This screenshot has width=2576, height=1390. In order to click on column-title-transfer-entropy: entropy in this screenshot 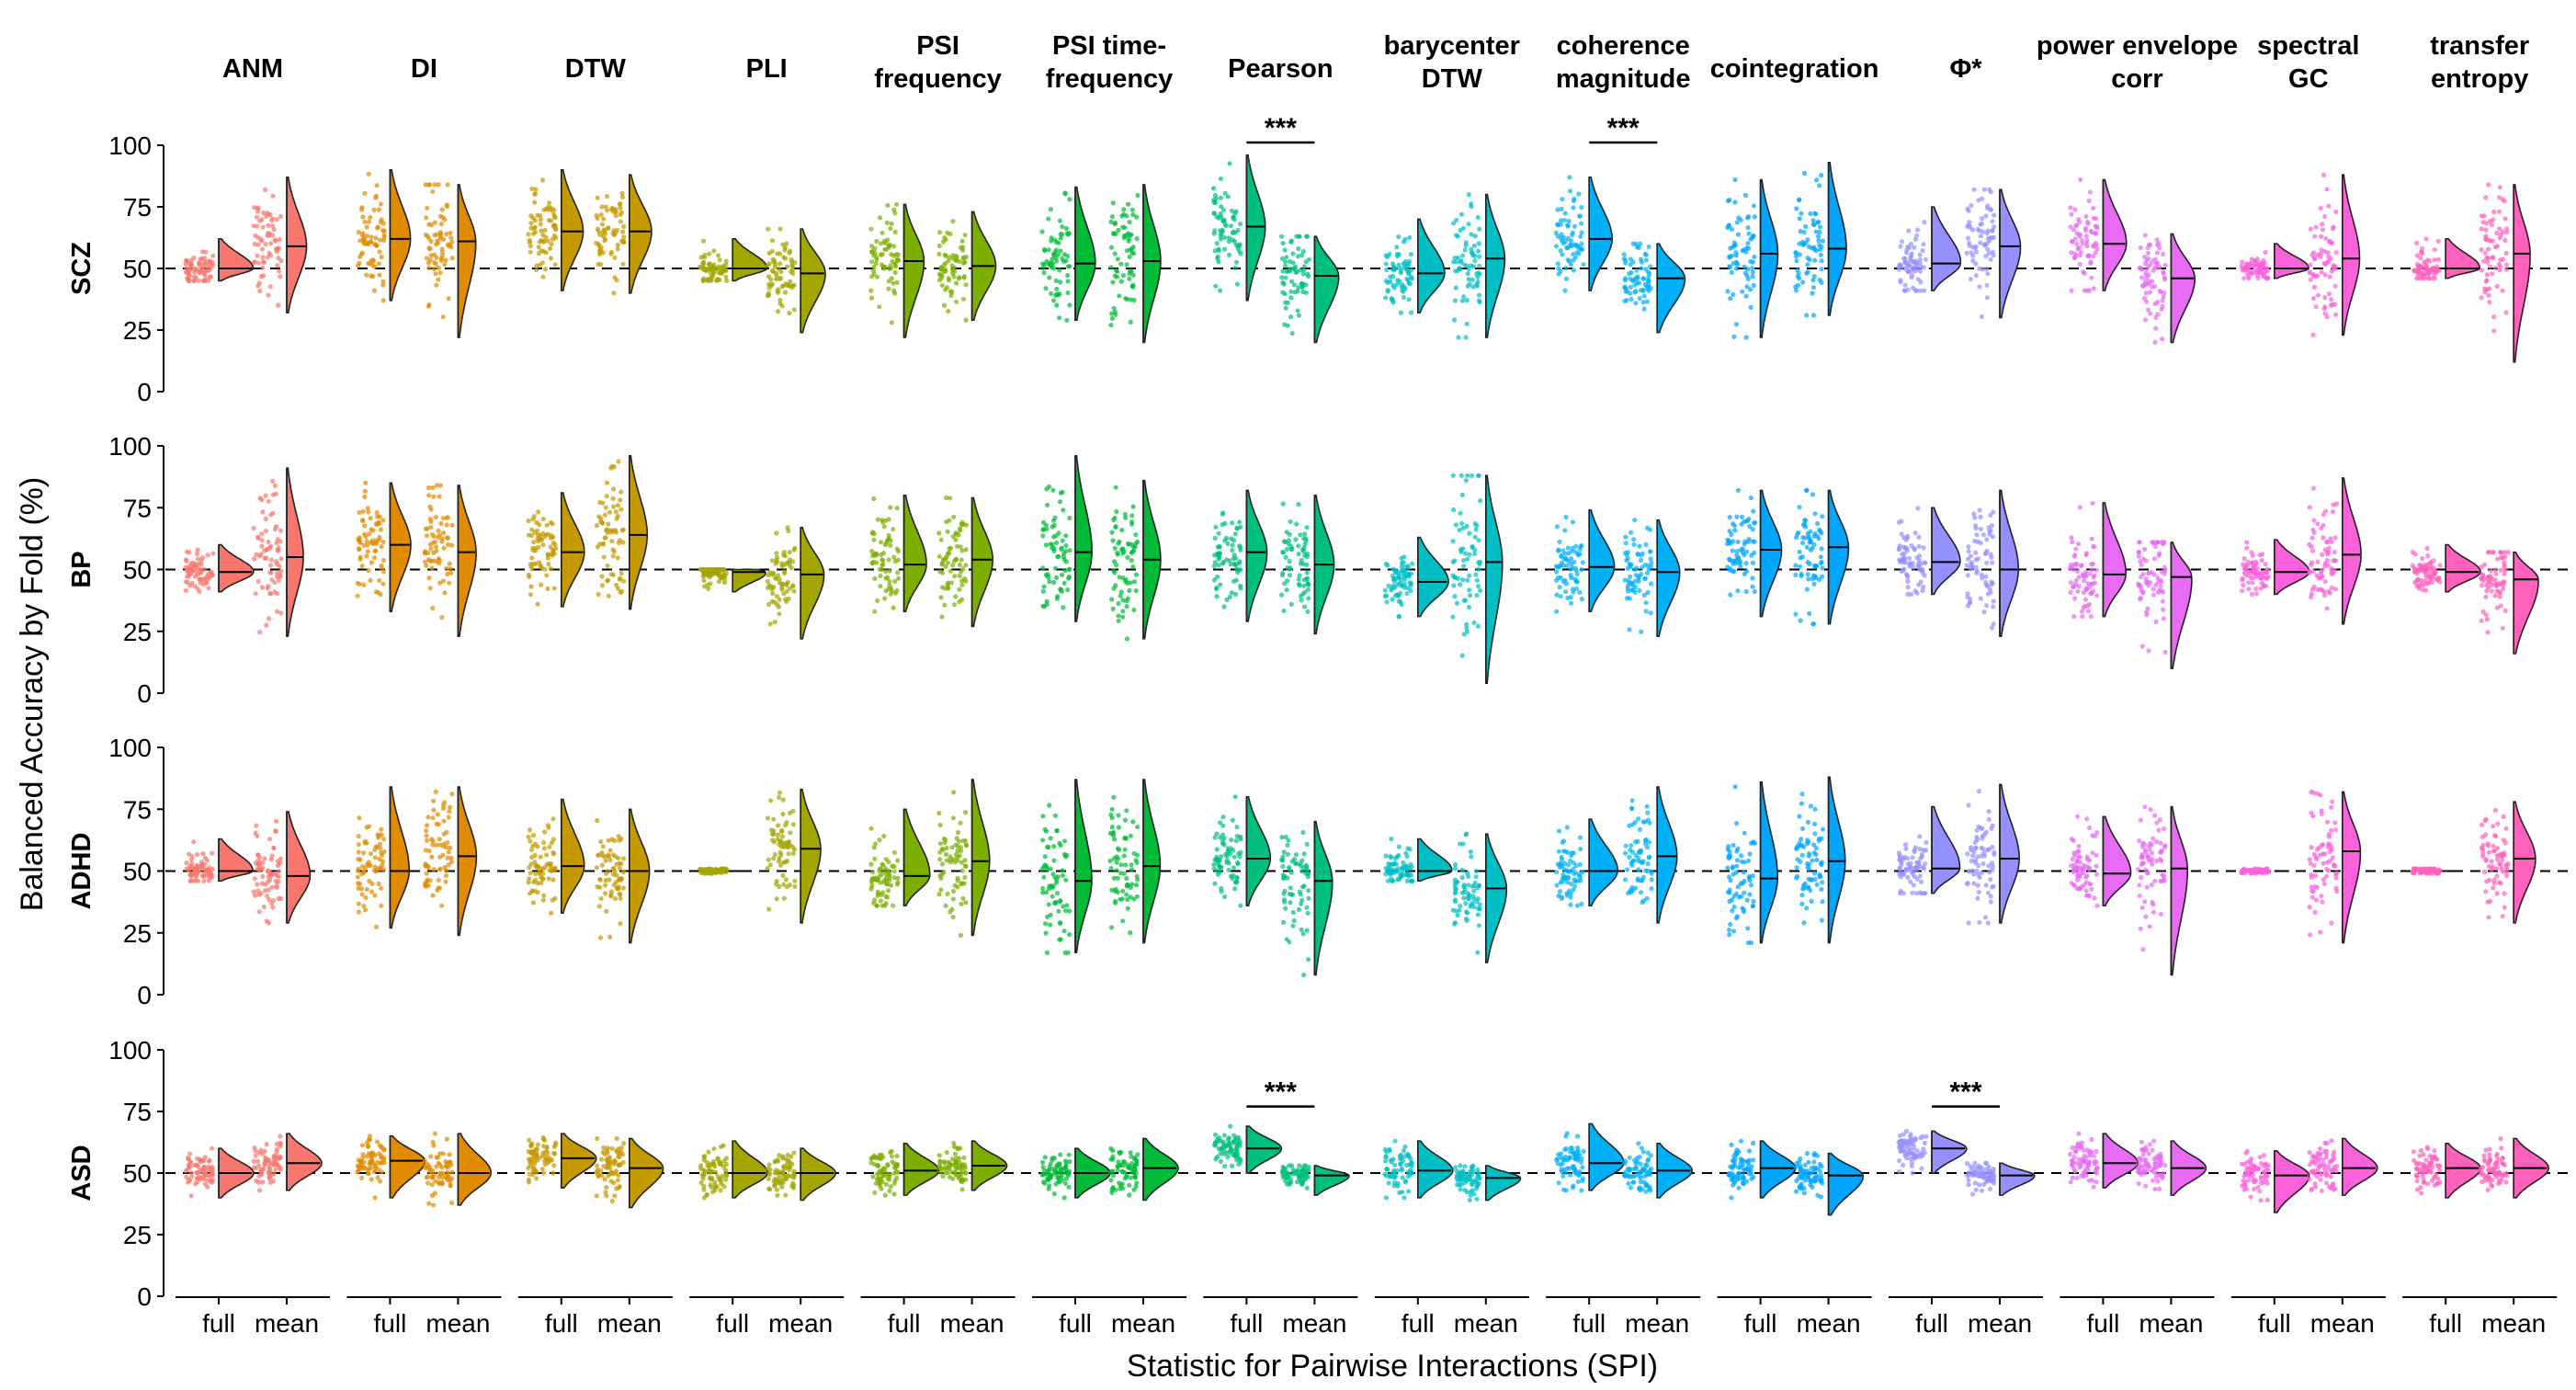, I will do `click(2479, 79)`.